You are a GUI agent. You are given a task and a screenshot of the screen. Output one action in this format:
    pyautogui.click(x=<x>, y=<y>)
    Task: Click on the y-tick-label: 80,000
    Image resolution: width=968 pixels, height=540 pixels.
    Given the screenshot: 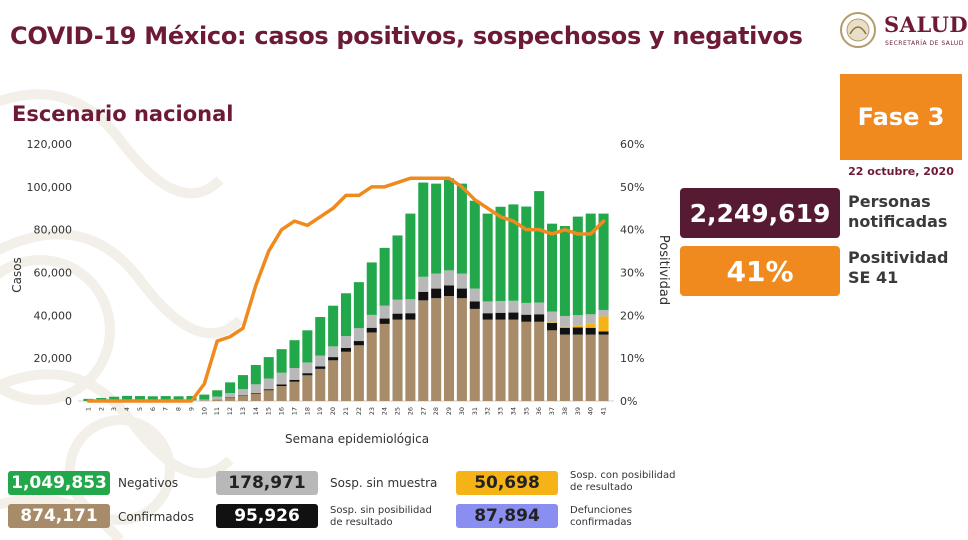 What is the action you would take?
    pyautogui.click(x=53, y=230)
    